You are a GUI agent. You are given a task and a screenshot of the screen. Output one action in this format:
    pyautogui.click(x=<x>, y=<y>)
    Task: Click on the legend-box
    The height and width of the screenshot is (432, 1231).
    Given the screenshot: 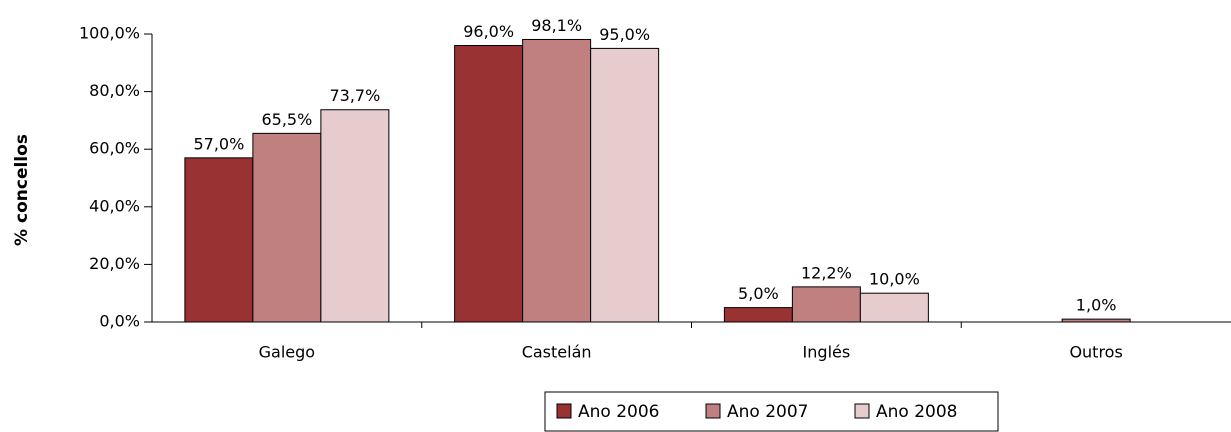 What is the action you would take?
    pyautogui.click(x=771, y=411)
    